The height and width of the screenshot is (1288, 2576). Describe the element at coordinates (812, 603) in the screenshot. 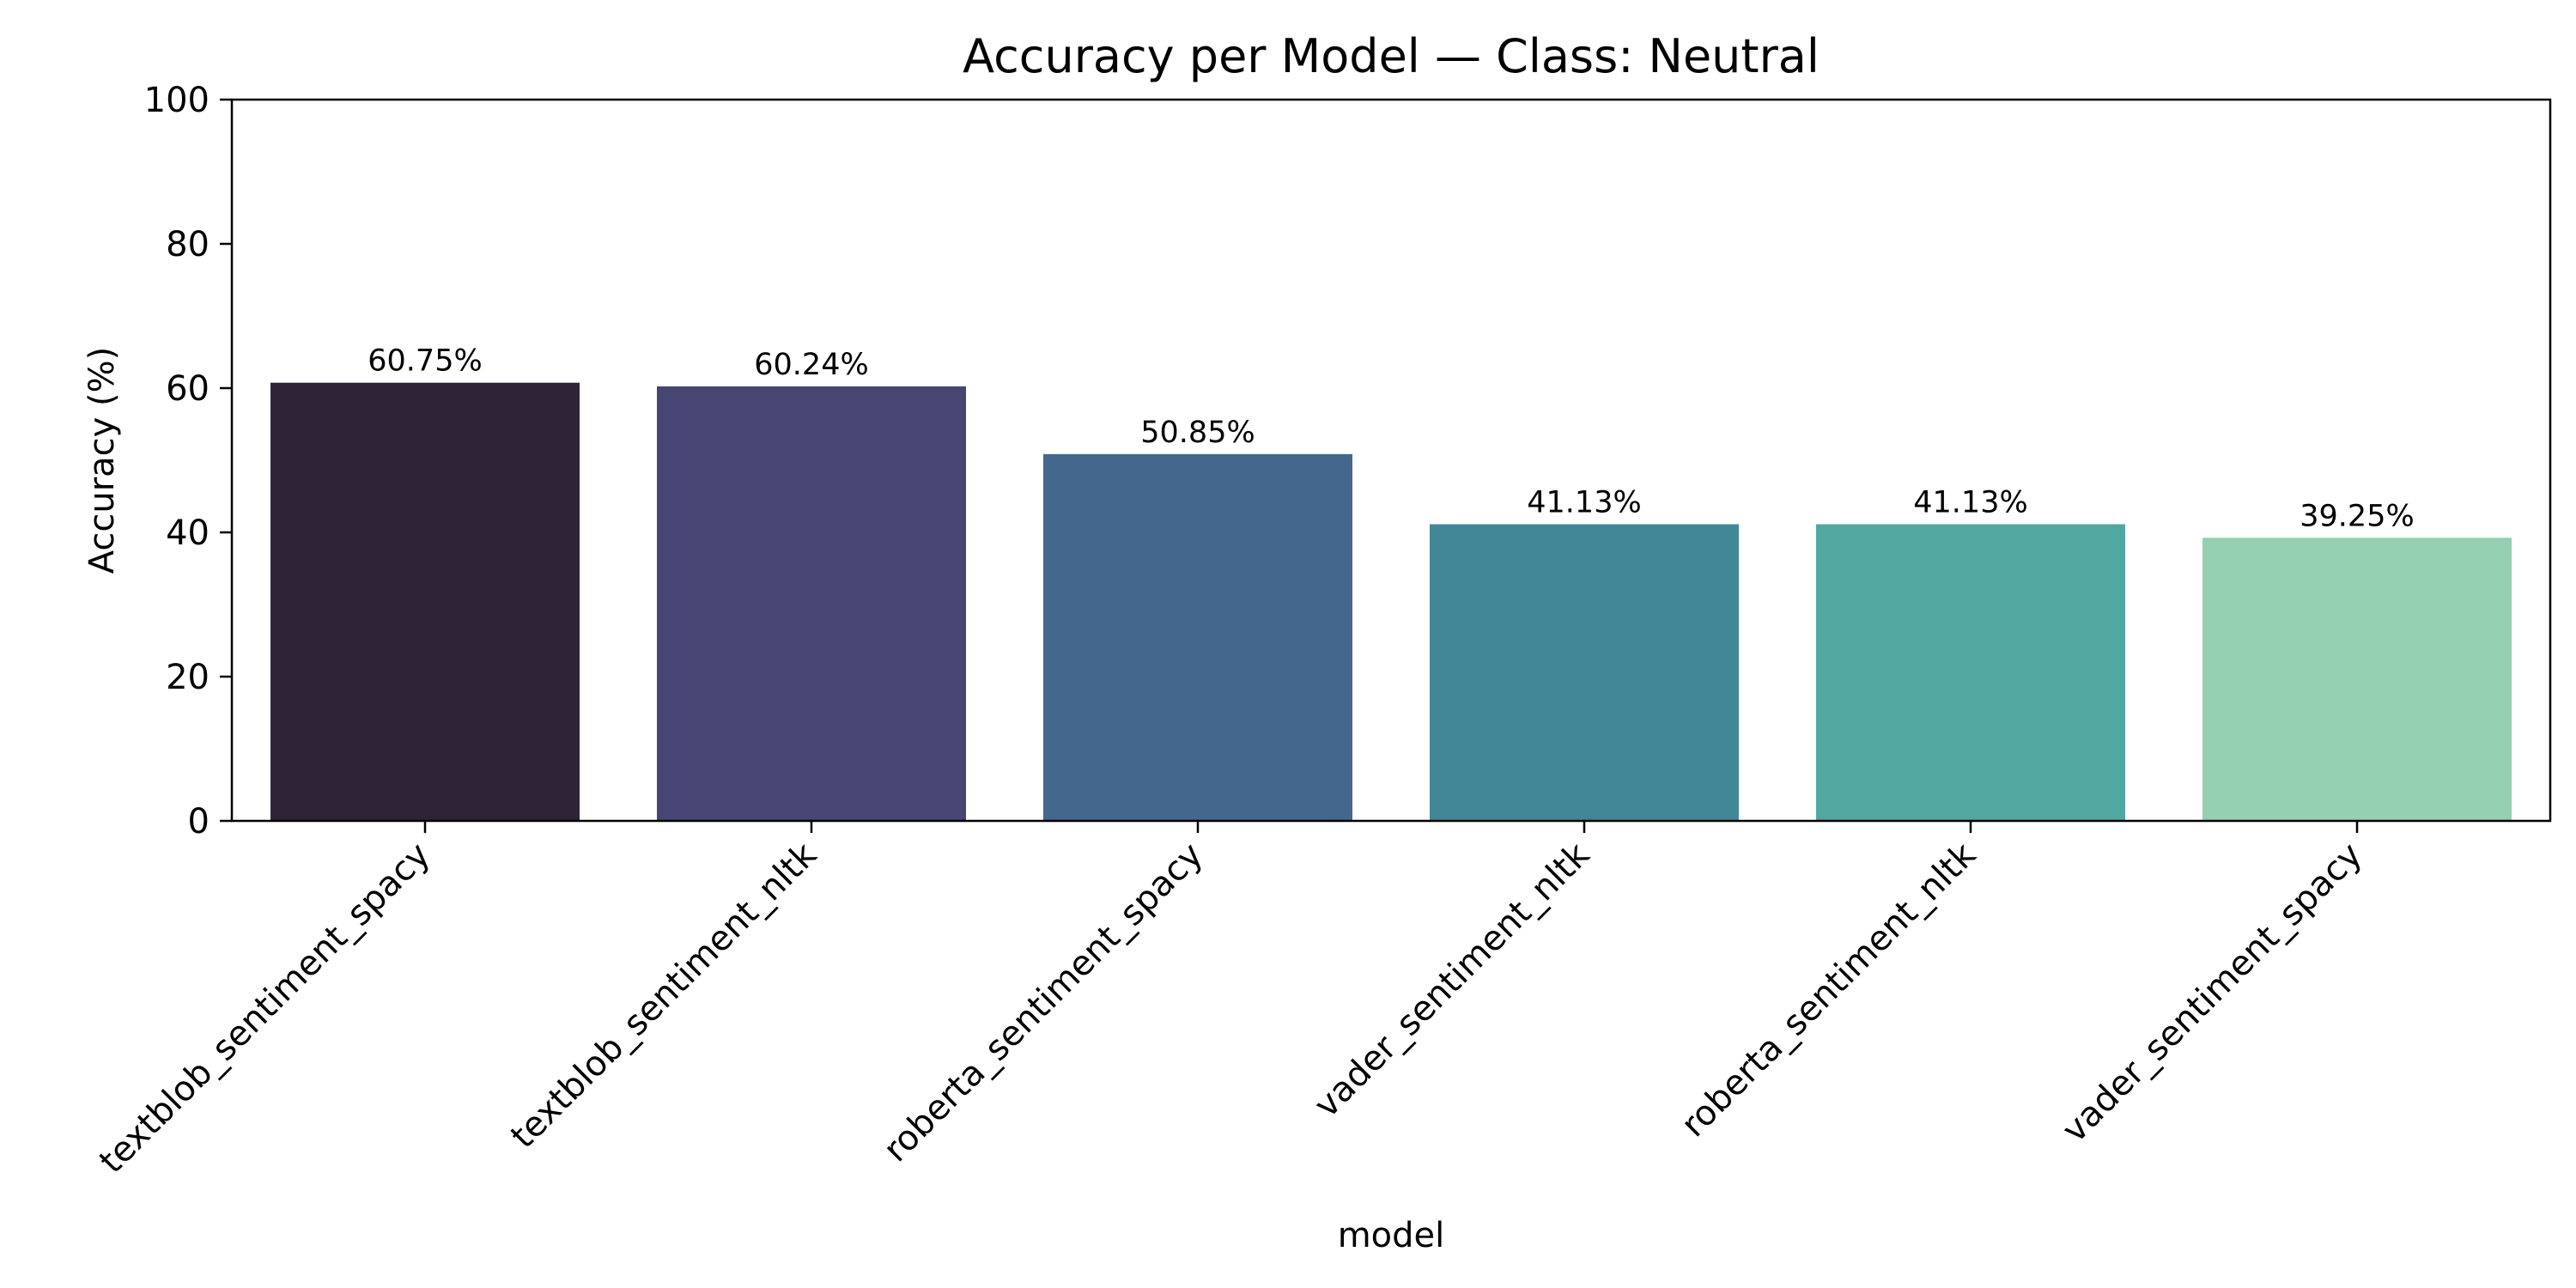

I see `bar-textblob_sentiment_nltk` at that location.